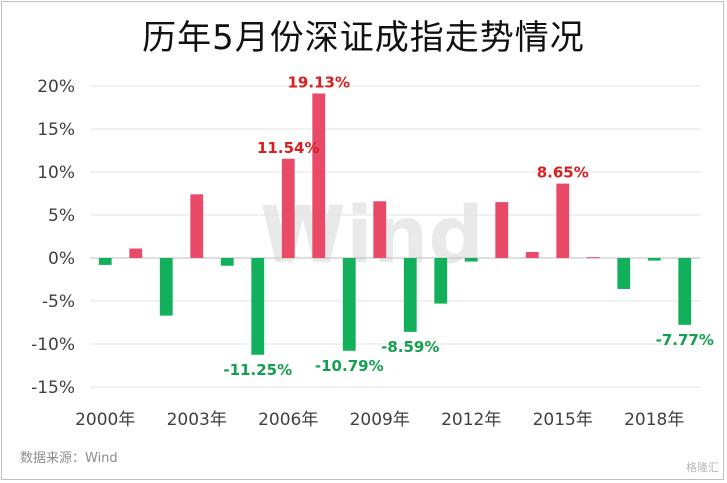 The height and width of the screenshot is (483, 727). What do you see at coordinates (56, 173) in the screenshot?
I see `y-tick-label: 10%` at bounding box center [56, 173].